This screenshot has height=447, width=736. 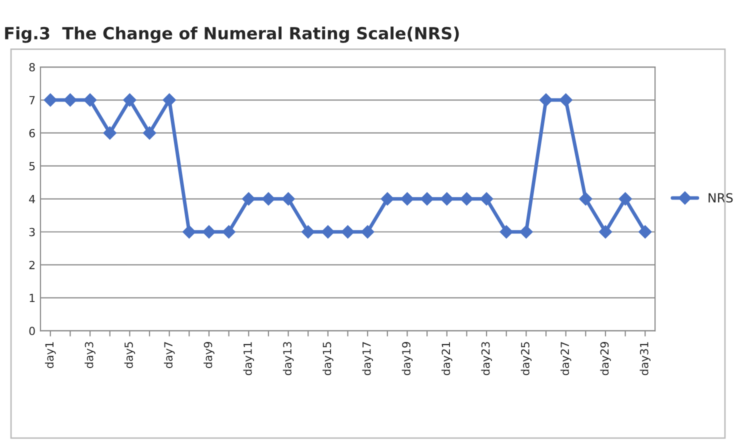 What do you see at coordinates (526, 359) in the screenshot?
I see `x-tick-label: day25` at bounding box center [526, 359].